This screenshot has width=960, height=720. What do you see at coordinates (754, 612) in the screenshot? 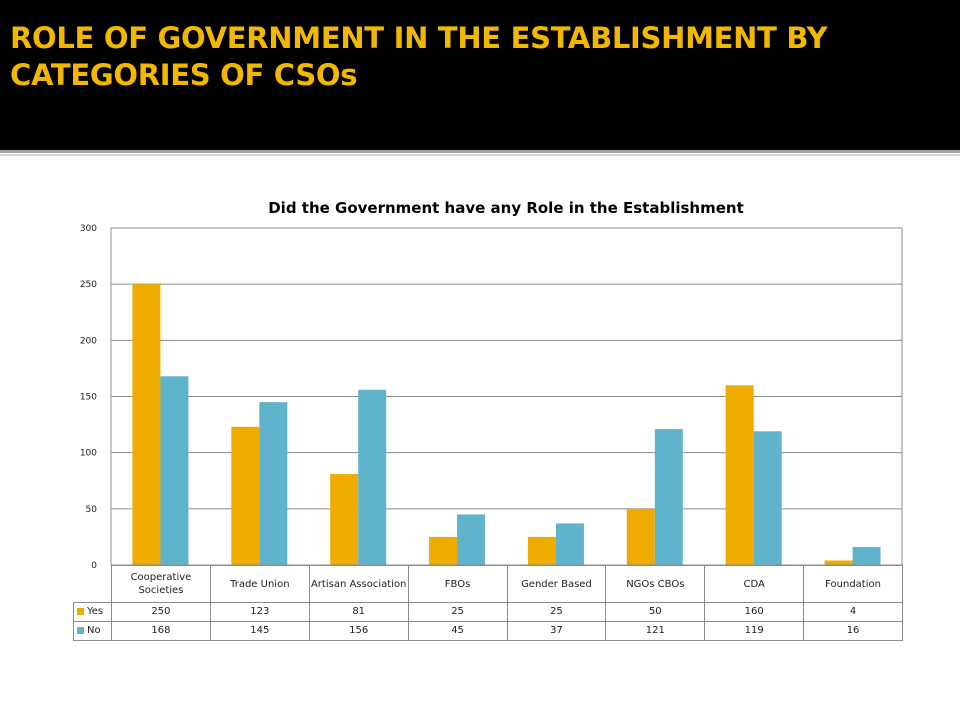
I see `data-label: 160` at bounding box center [754, 612].